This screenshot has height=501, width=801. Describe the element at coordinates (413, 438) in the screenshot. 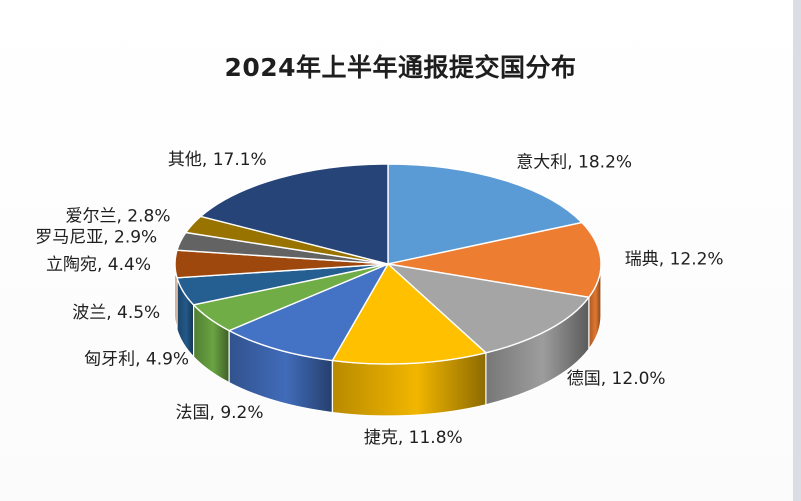

I see `pie-label-捷克: 捷克, 11.8%` at that location.